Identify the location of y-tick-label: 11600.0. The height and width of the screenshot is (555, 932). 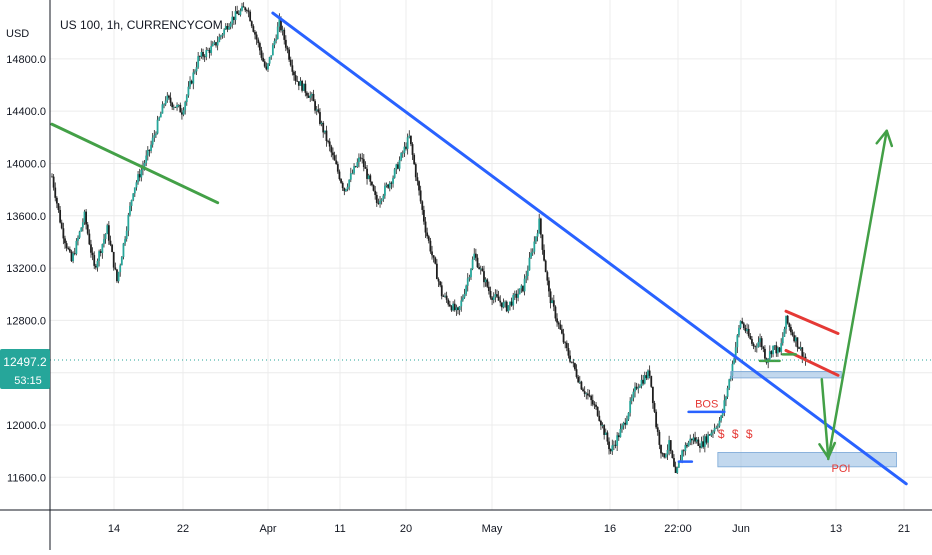
(26, 478).